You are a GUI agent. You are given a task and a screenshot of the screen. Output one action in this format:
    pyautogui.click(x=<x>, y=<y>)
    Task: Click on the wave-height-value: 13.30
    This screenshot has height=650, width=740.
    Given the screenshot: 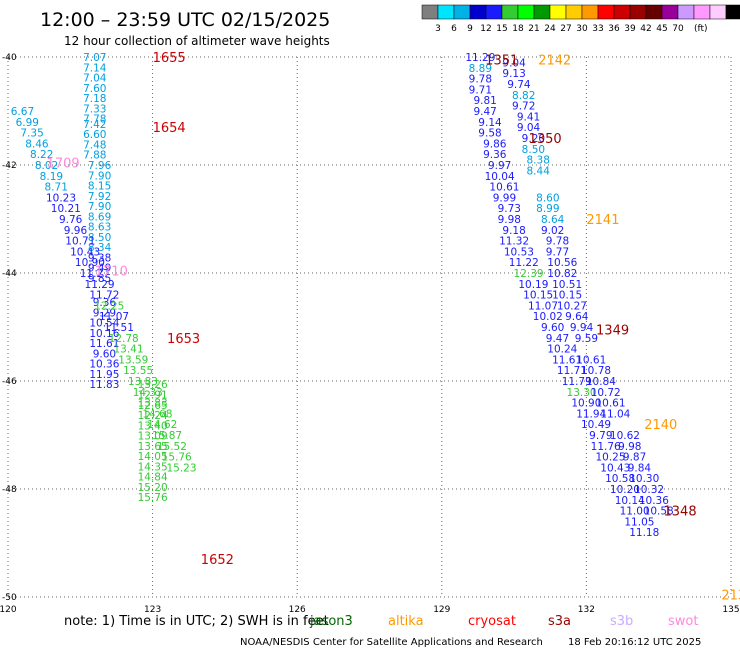 What is the action you would take?
    pyautogui.click(x=582, y=393)
    